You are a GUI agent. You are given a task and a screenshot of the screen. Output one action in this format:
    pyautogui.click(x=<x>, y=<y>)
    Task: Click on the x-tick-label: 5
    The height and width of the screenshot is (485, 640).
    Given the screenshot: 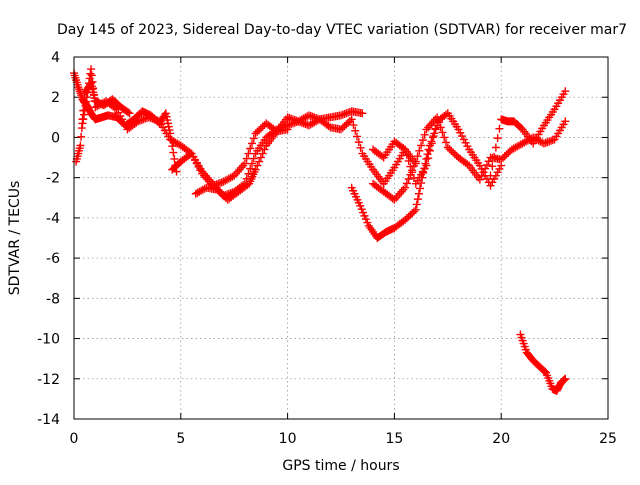 What is the action you would take?
    pyautogui.click(x=180, y=439)
    